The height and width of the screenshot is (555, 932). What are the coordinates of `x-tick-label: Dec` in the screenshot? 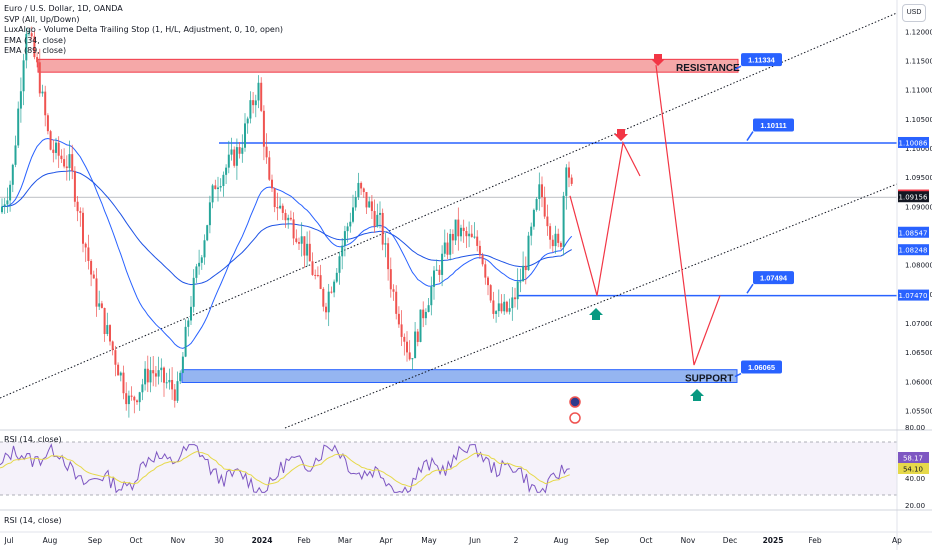 It's located at (730, 540).